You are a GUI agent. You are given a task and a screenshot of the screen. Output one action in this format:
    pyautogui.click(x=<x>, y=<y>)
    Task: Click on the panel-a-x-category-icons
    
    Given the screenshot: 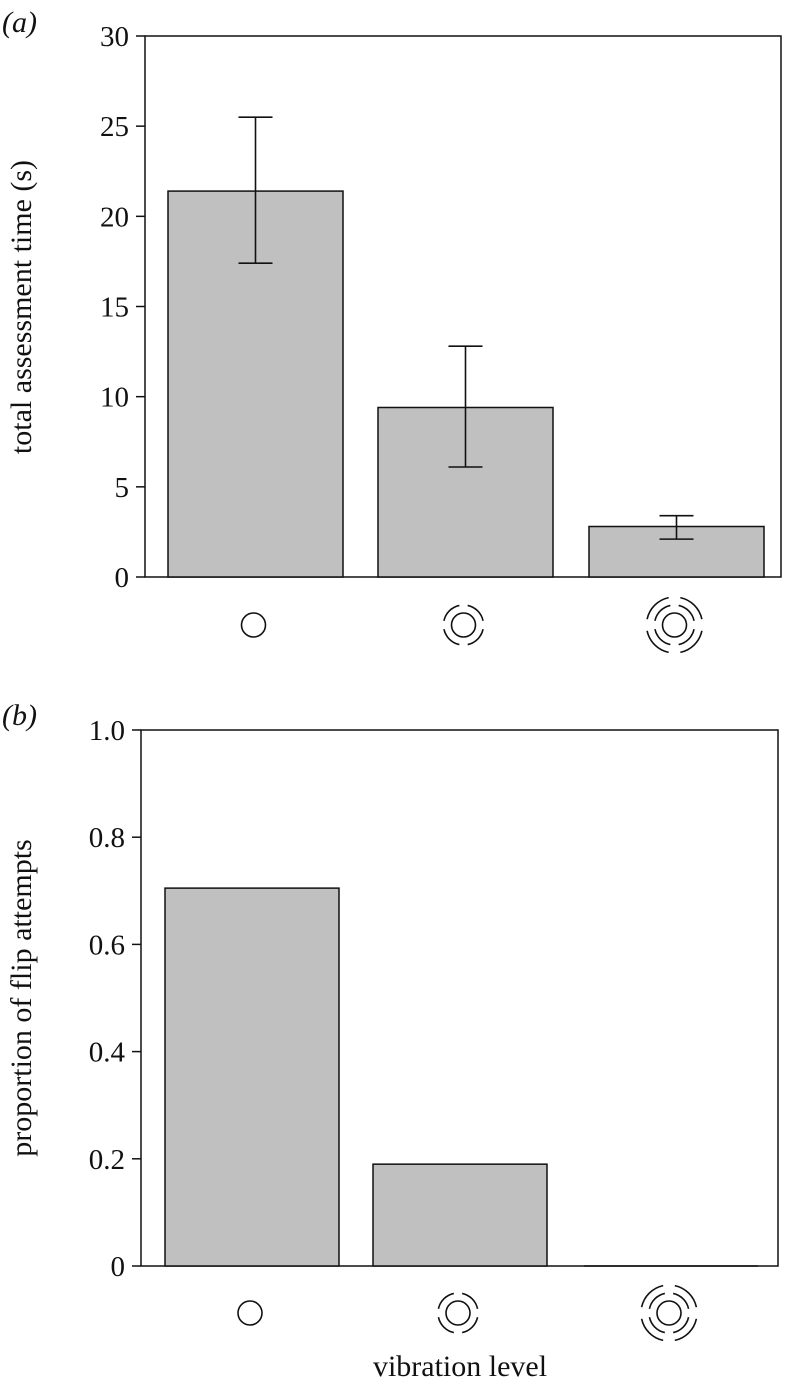 What is the action you would take?
    pyautogui.click(x=471, y=625)
    